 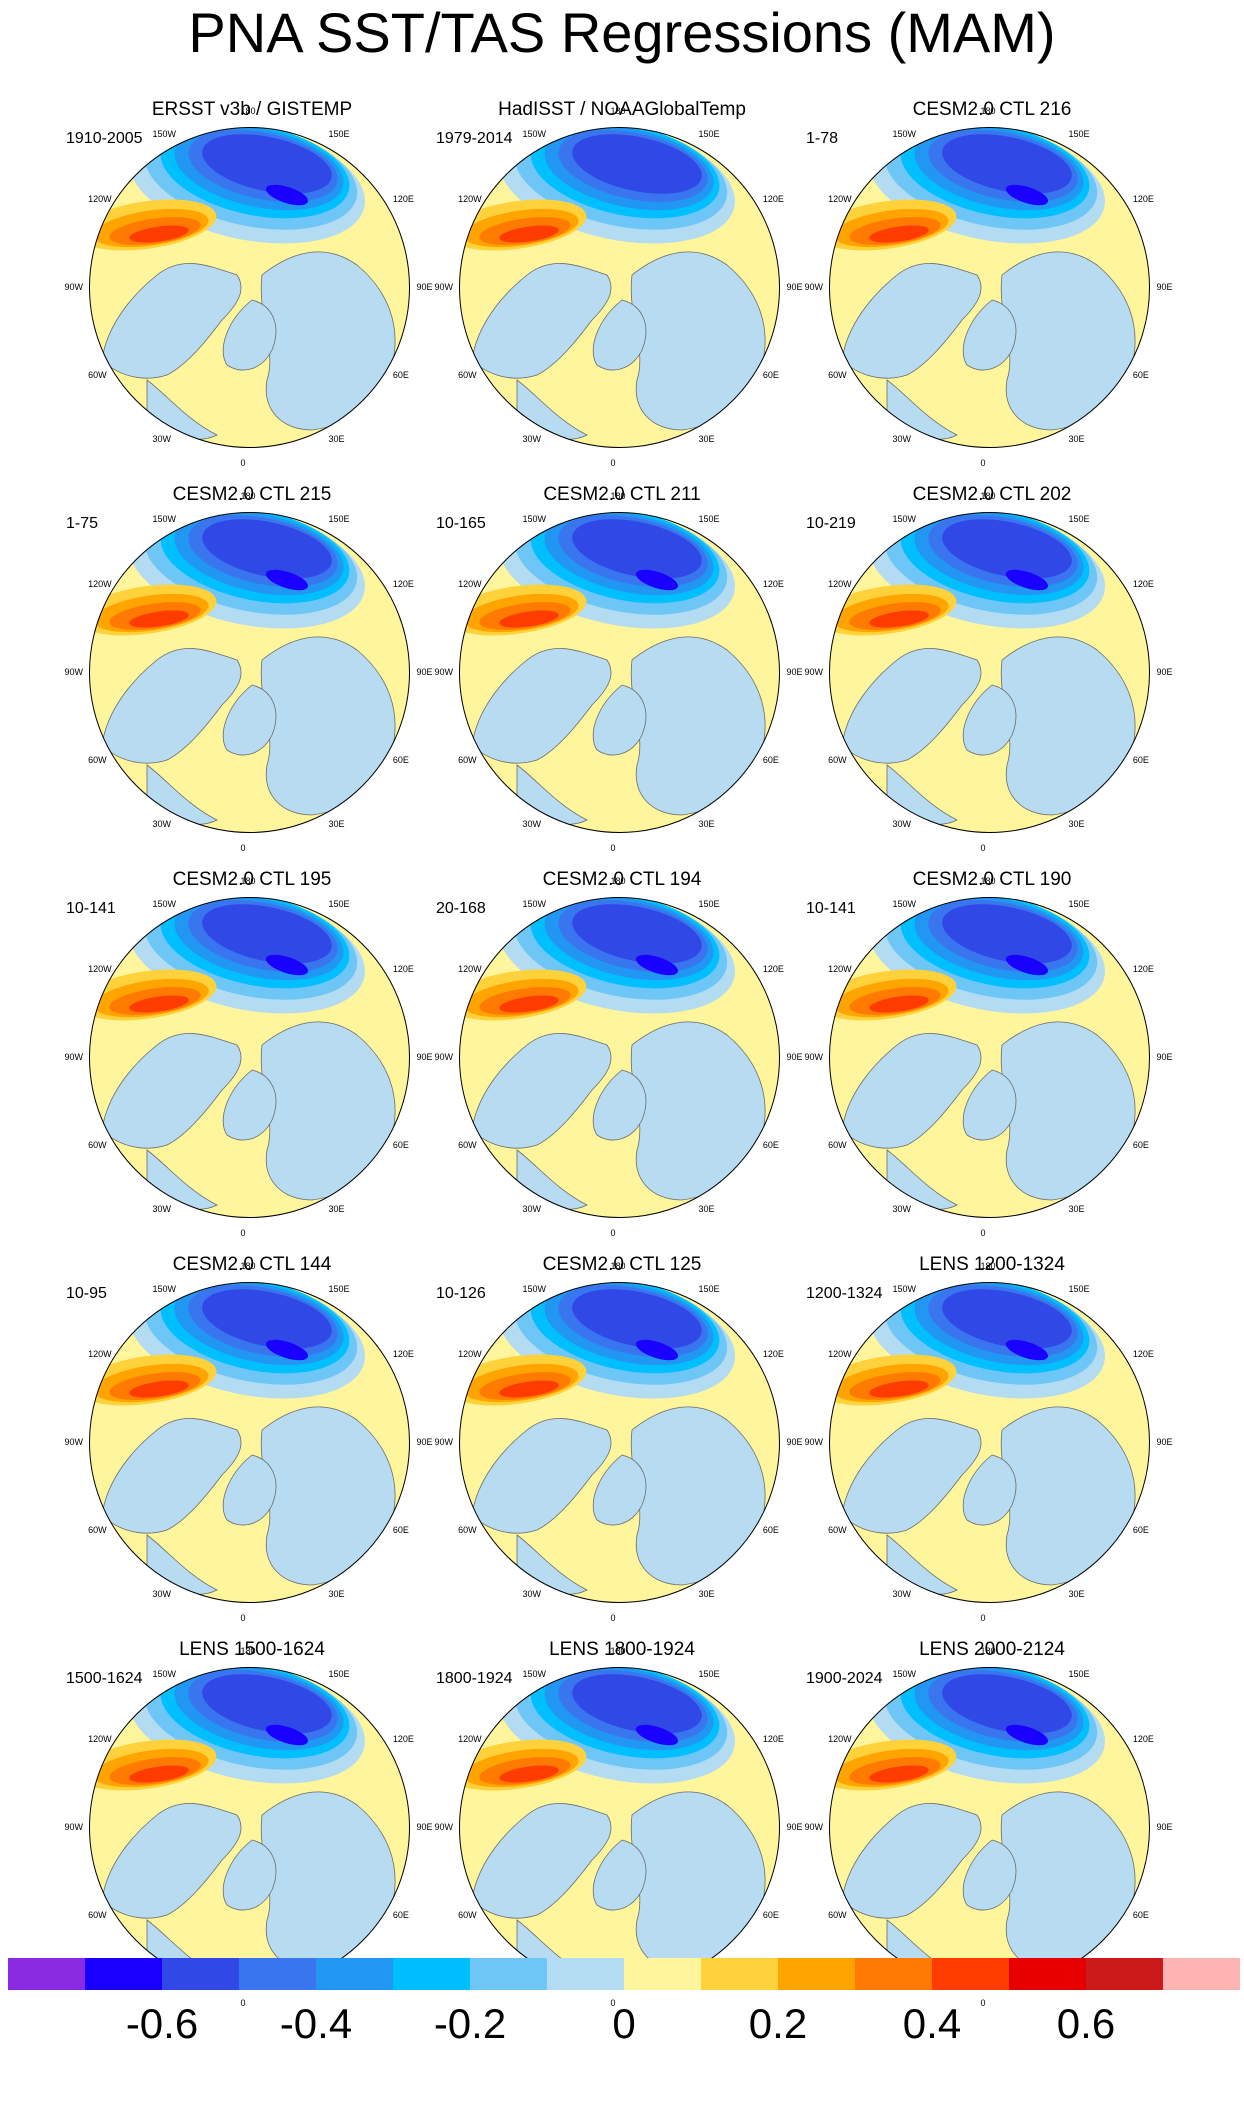 What do you see at coordinates (470, 2023) in the screenshot?
I see `colorbar-tick-label: -0.2` at bounding box center [470, 2023].